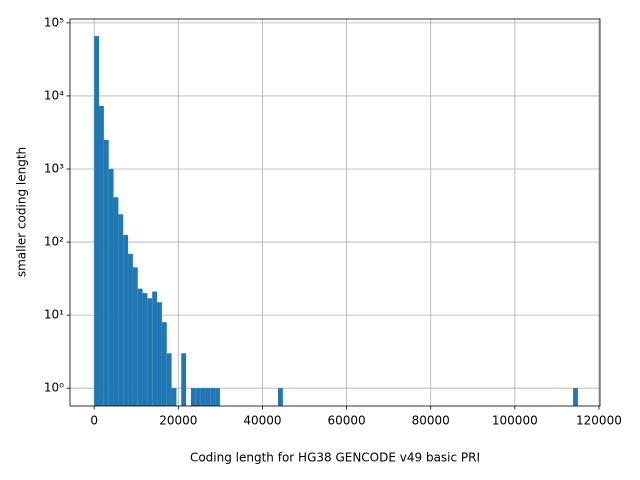  I want to click on x-tick-label: 100000, so click(515, 421).